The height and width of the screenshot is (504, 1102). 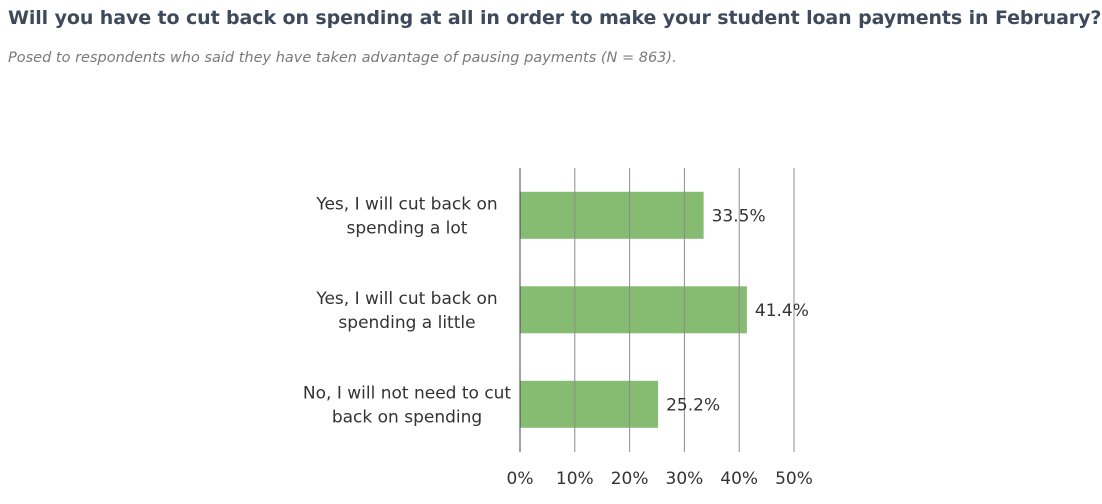 I want to click on x-tick-label: 40%, so click(x=739, y=479).